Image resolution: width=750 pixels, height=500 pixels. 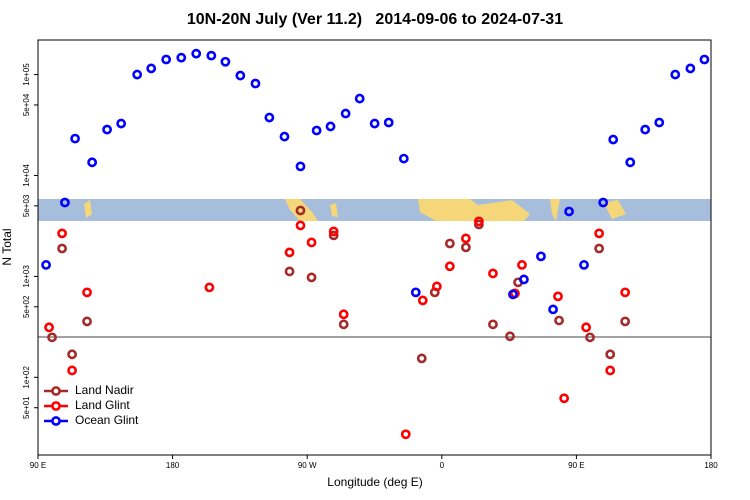 I want to click on legend-label: Ocean Glint, so click(x=107, y=420).